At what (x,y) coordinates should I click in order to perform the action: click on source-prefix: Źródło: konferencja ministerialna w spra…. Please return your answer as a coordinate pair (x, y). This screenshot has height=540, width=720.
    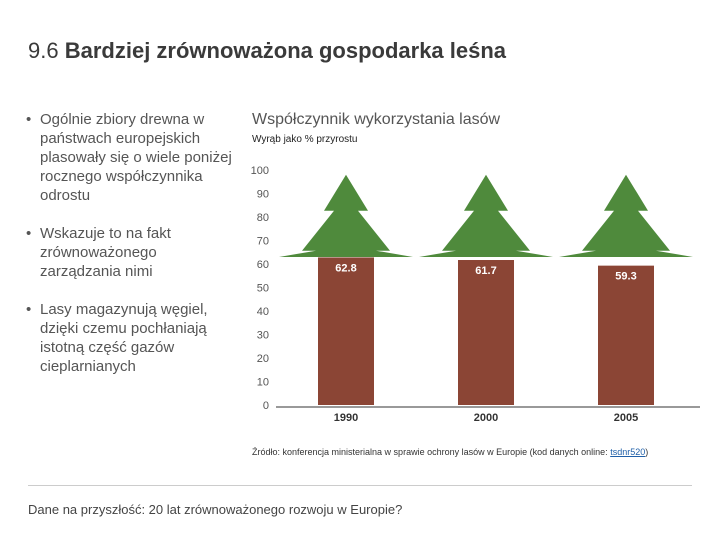
    Looking at the image, I should click on (431, 452).